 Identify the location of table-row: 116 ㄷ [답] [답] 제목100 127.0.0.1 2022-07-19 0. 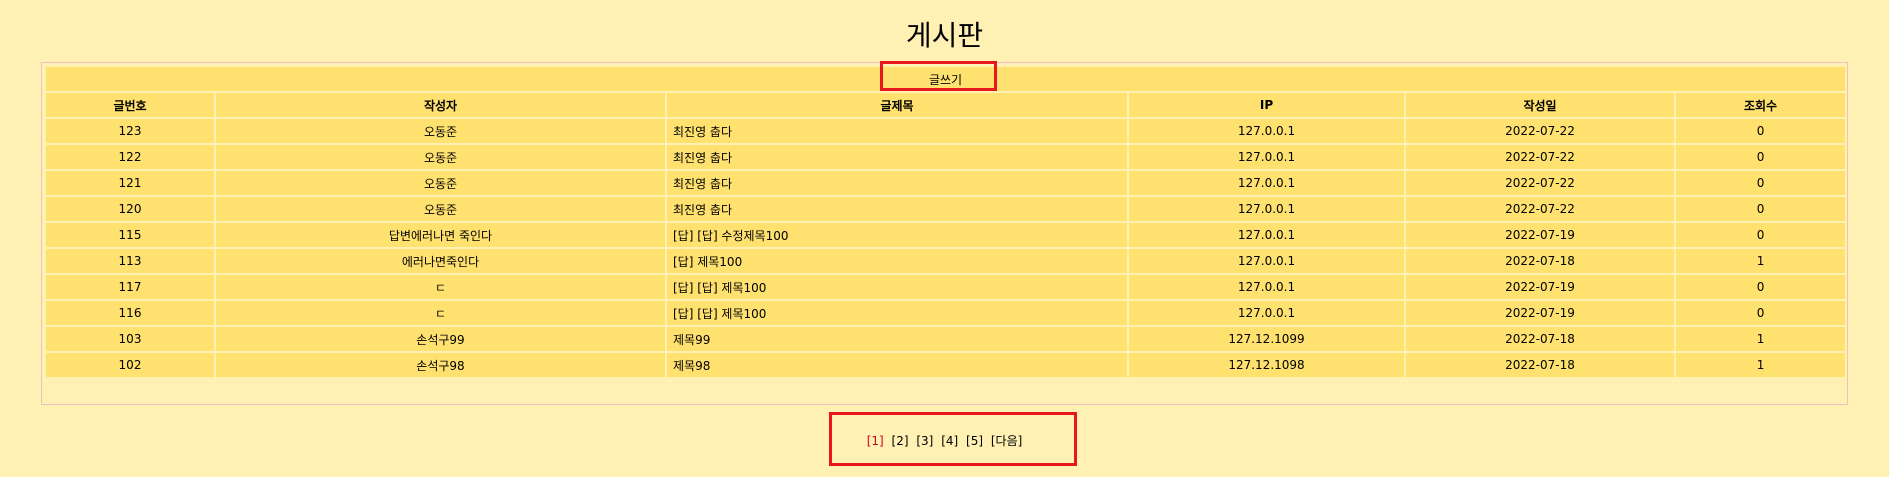
(946, 313).